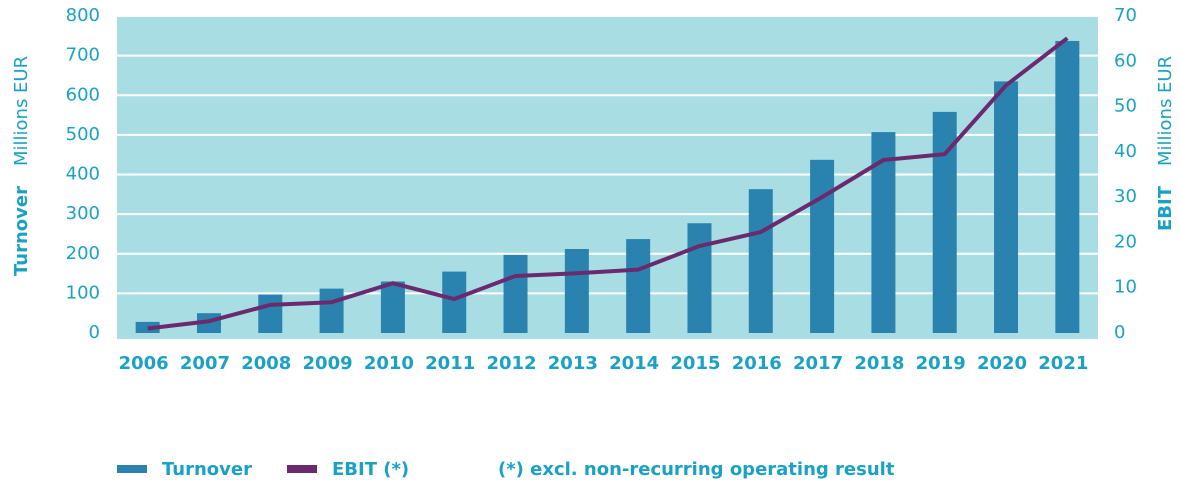  Describe the element at coordinates (144, 363) in the screenshot. I see `x-tick-label: 2006` at that location.